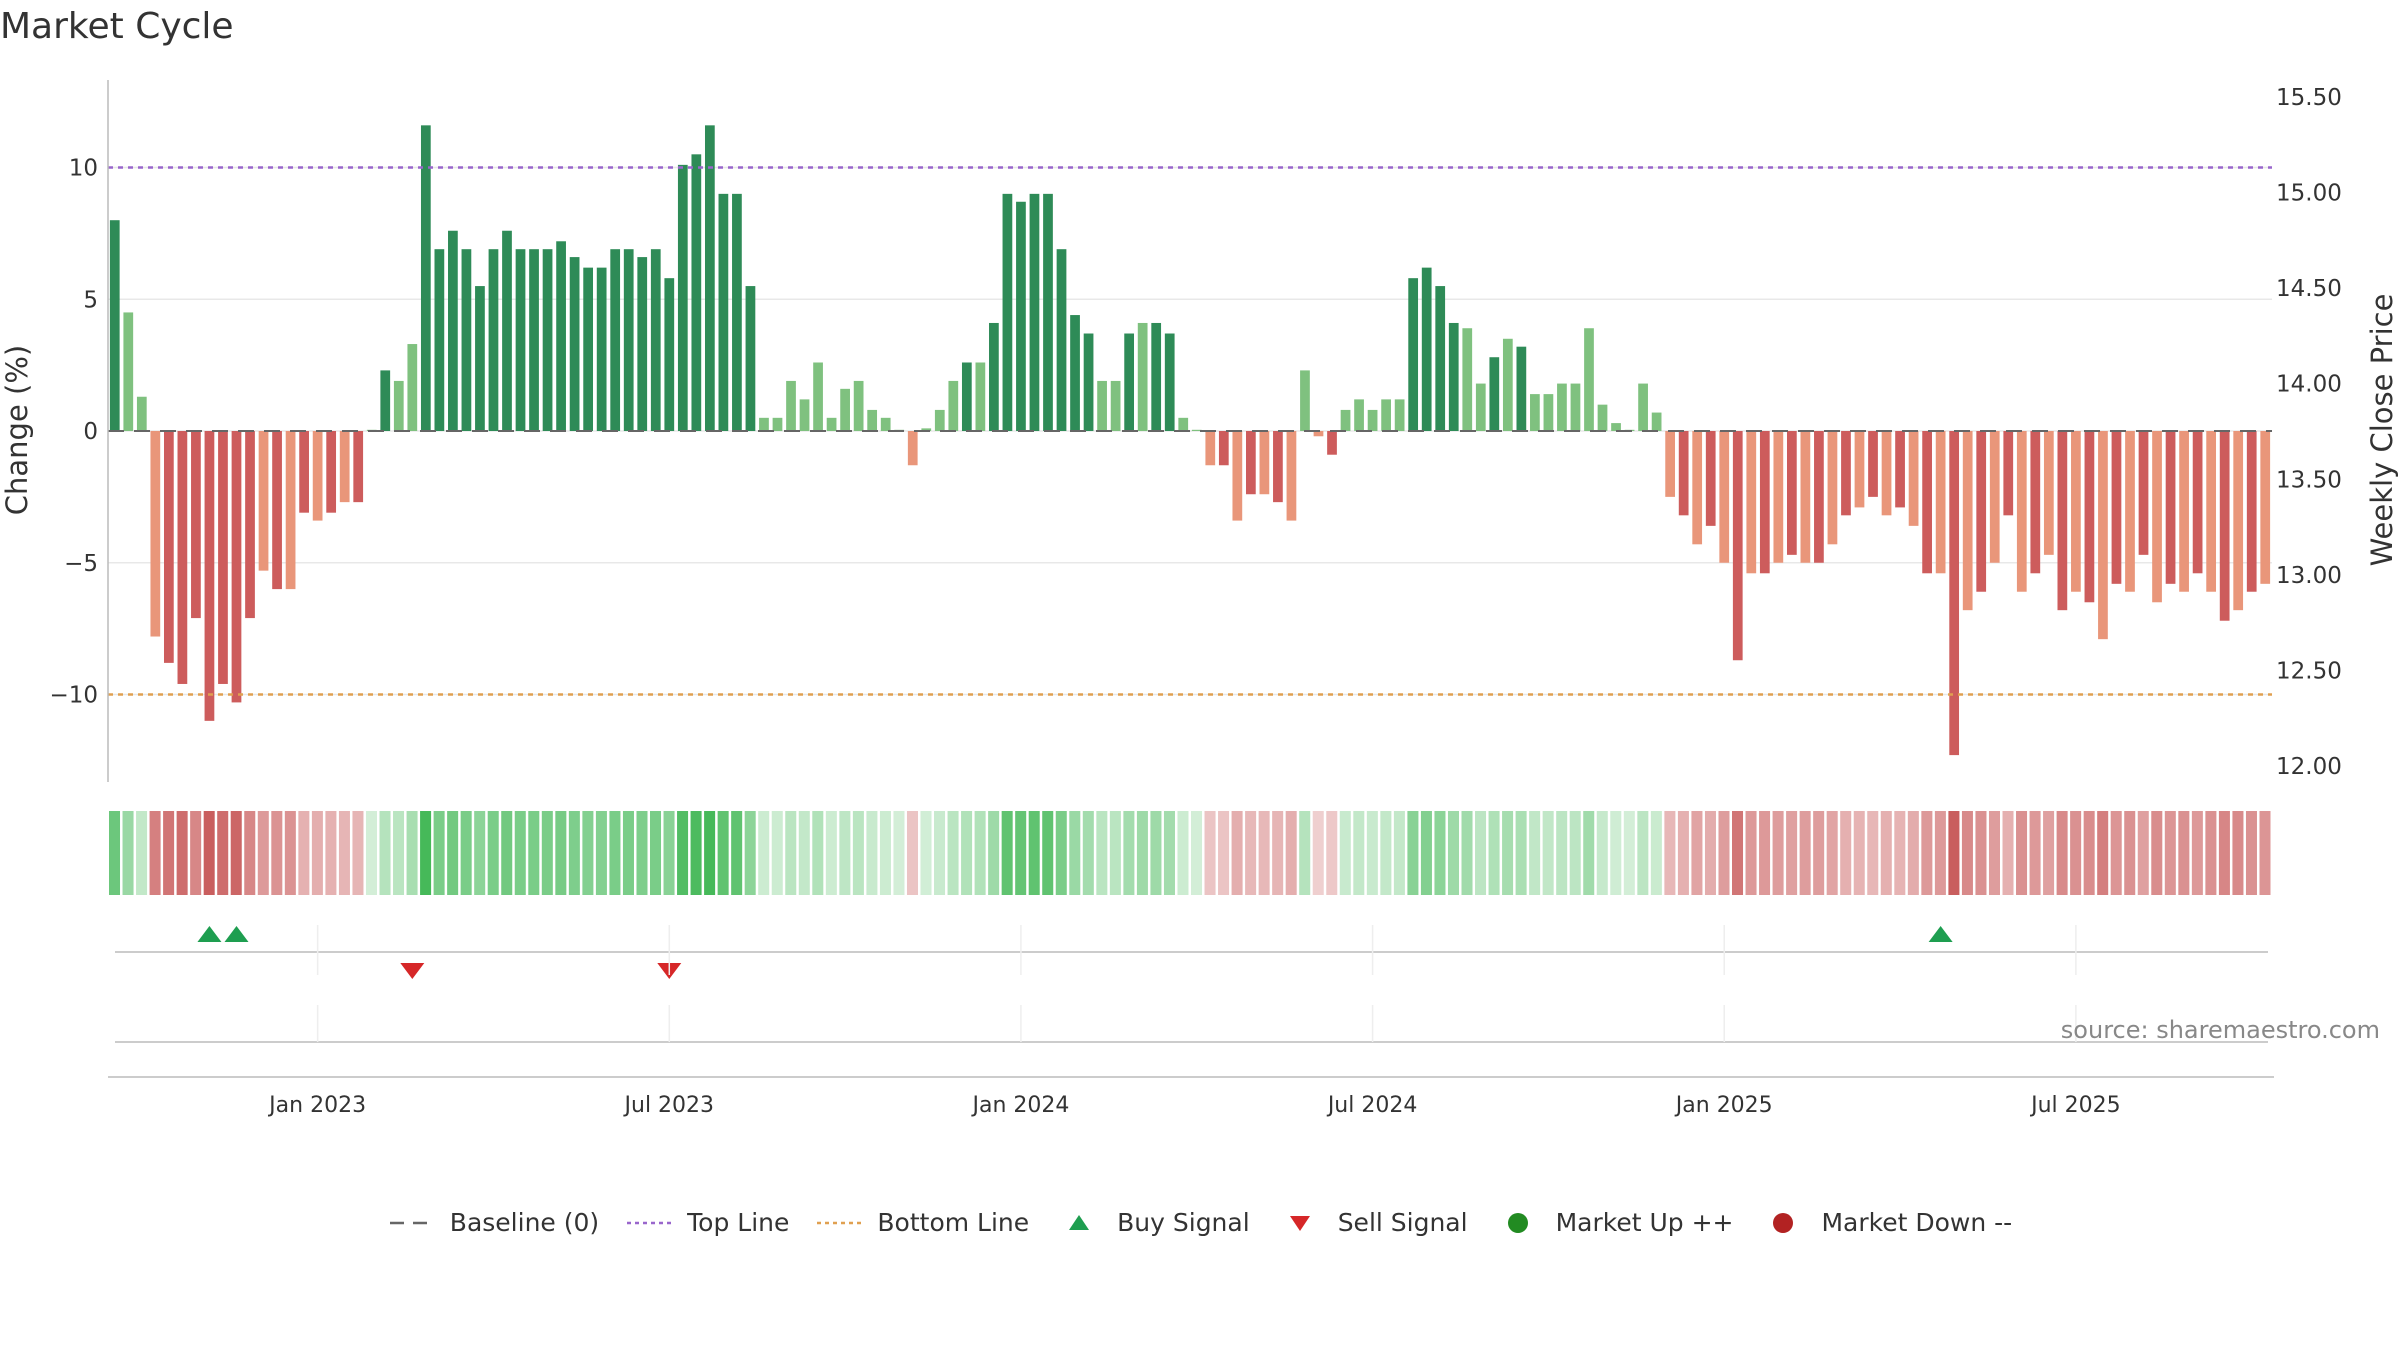 This screenshot has height=1350, width=2400. Describe the element at coordinates (2309, 767) in the screenshot. I see `y2-tick-label: 12.00` at that location.